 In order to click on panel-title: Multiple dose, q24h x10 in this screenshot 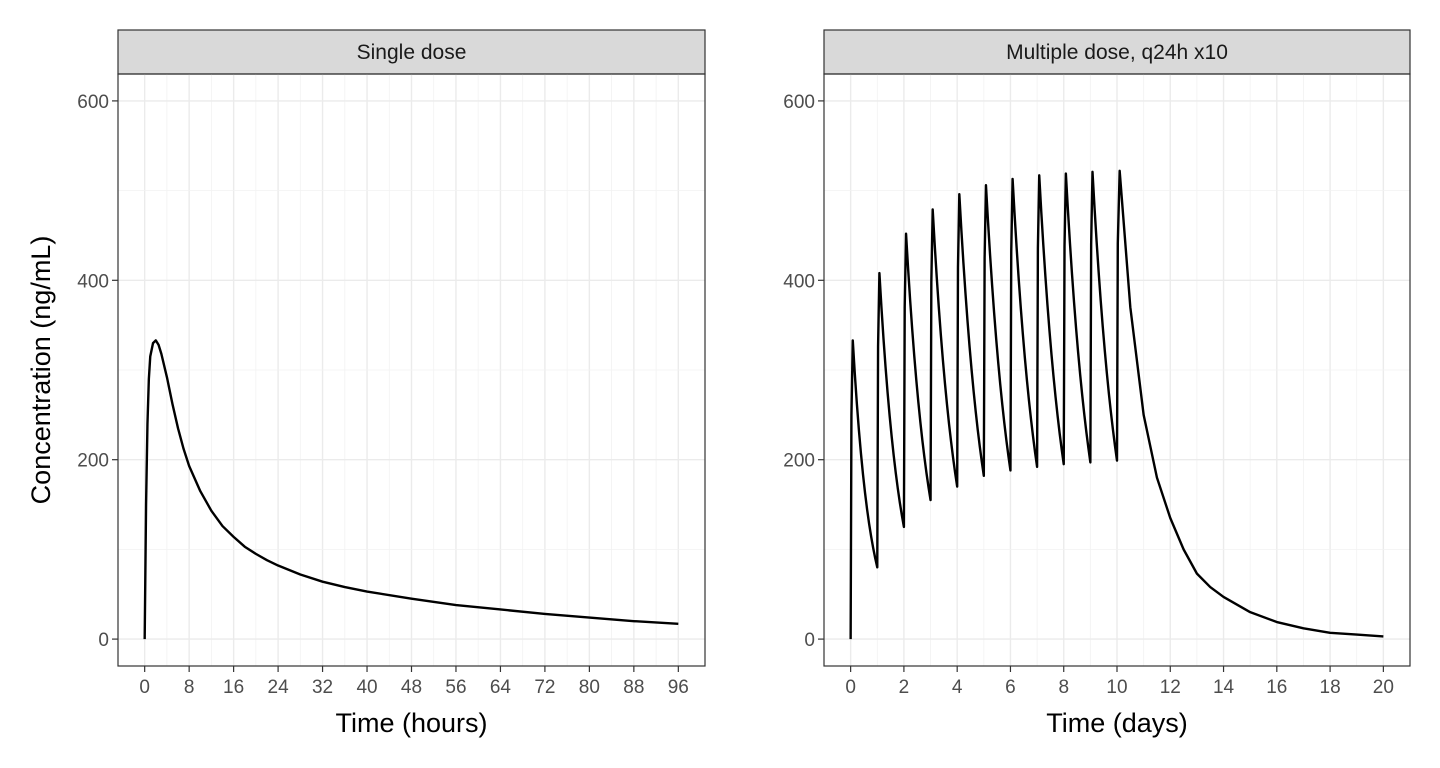, I will do `click(1117, 52)`.